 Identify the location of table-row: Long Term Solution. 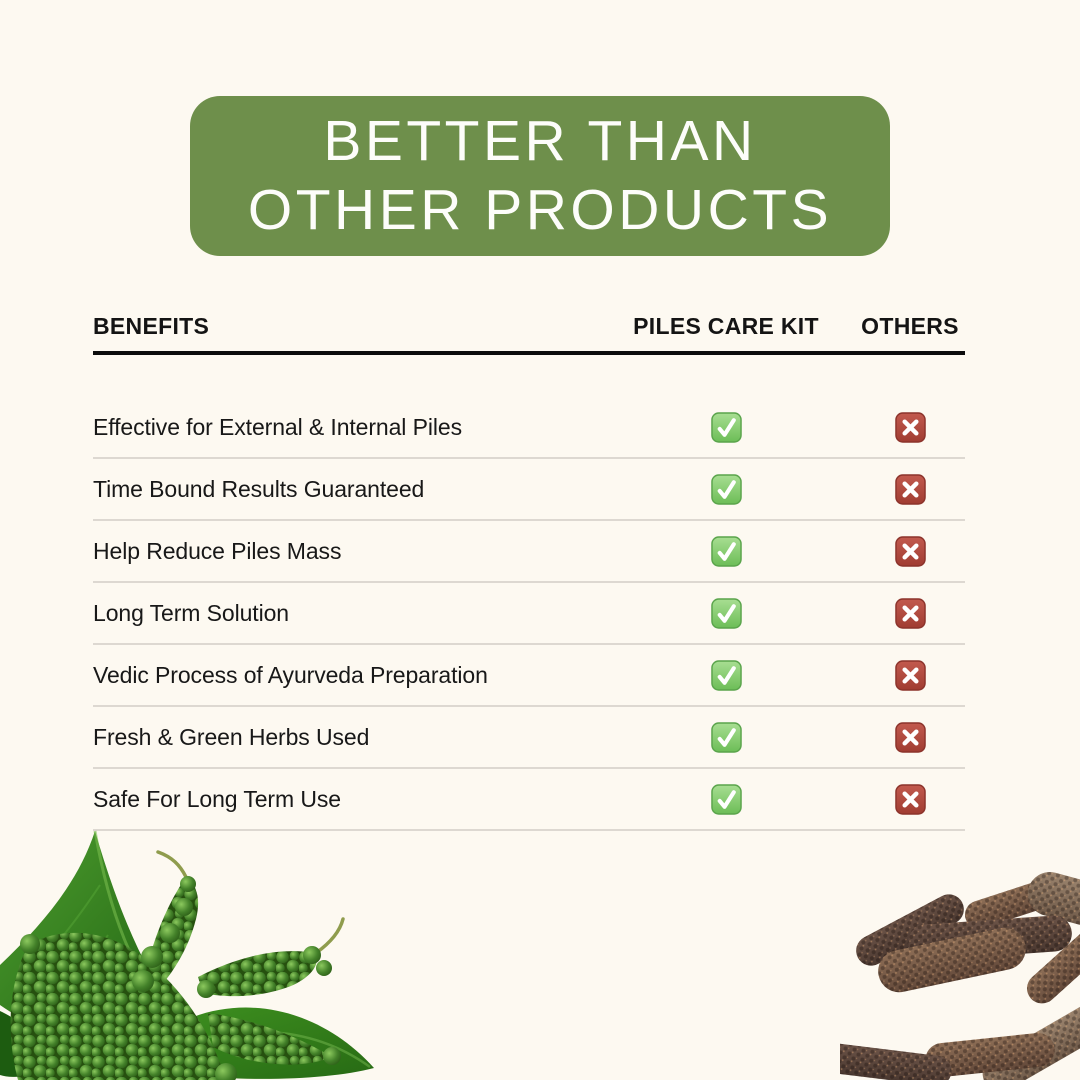
(529, 614).